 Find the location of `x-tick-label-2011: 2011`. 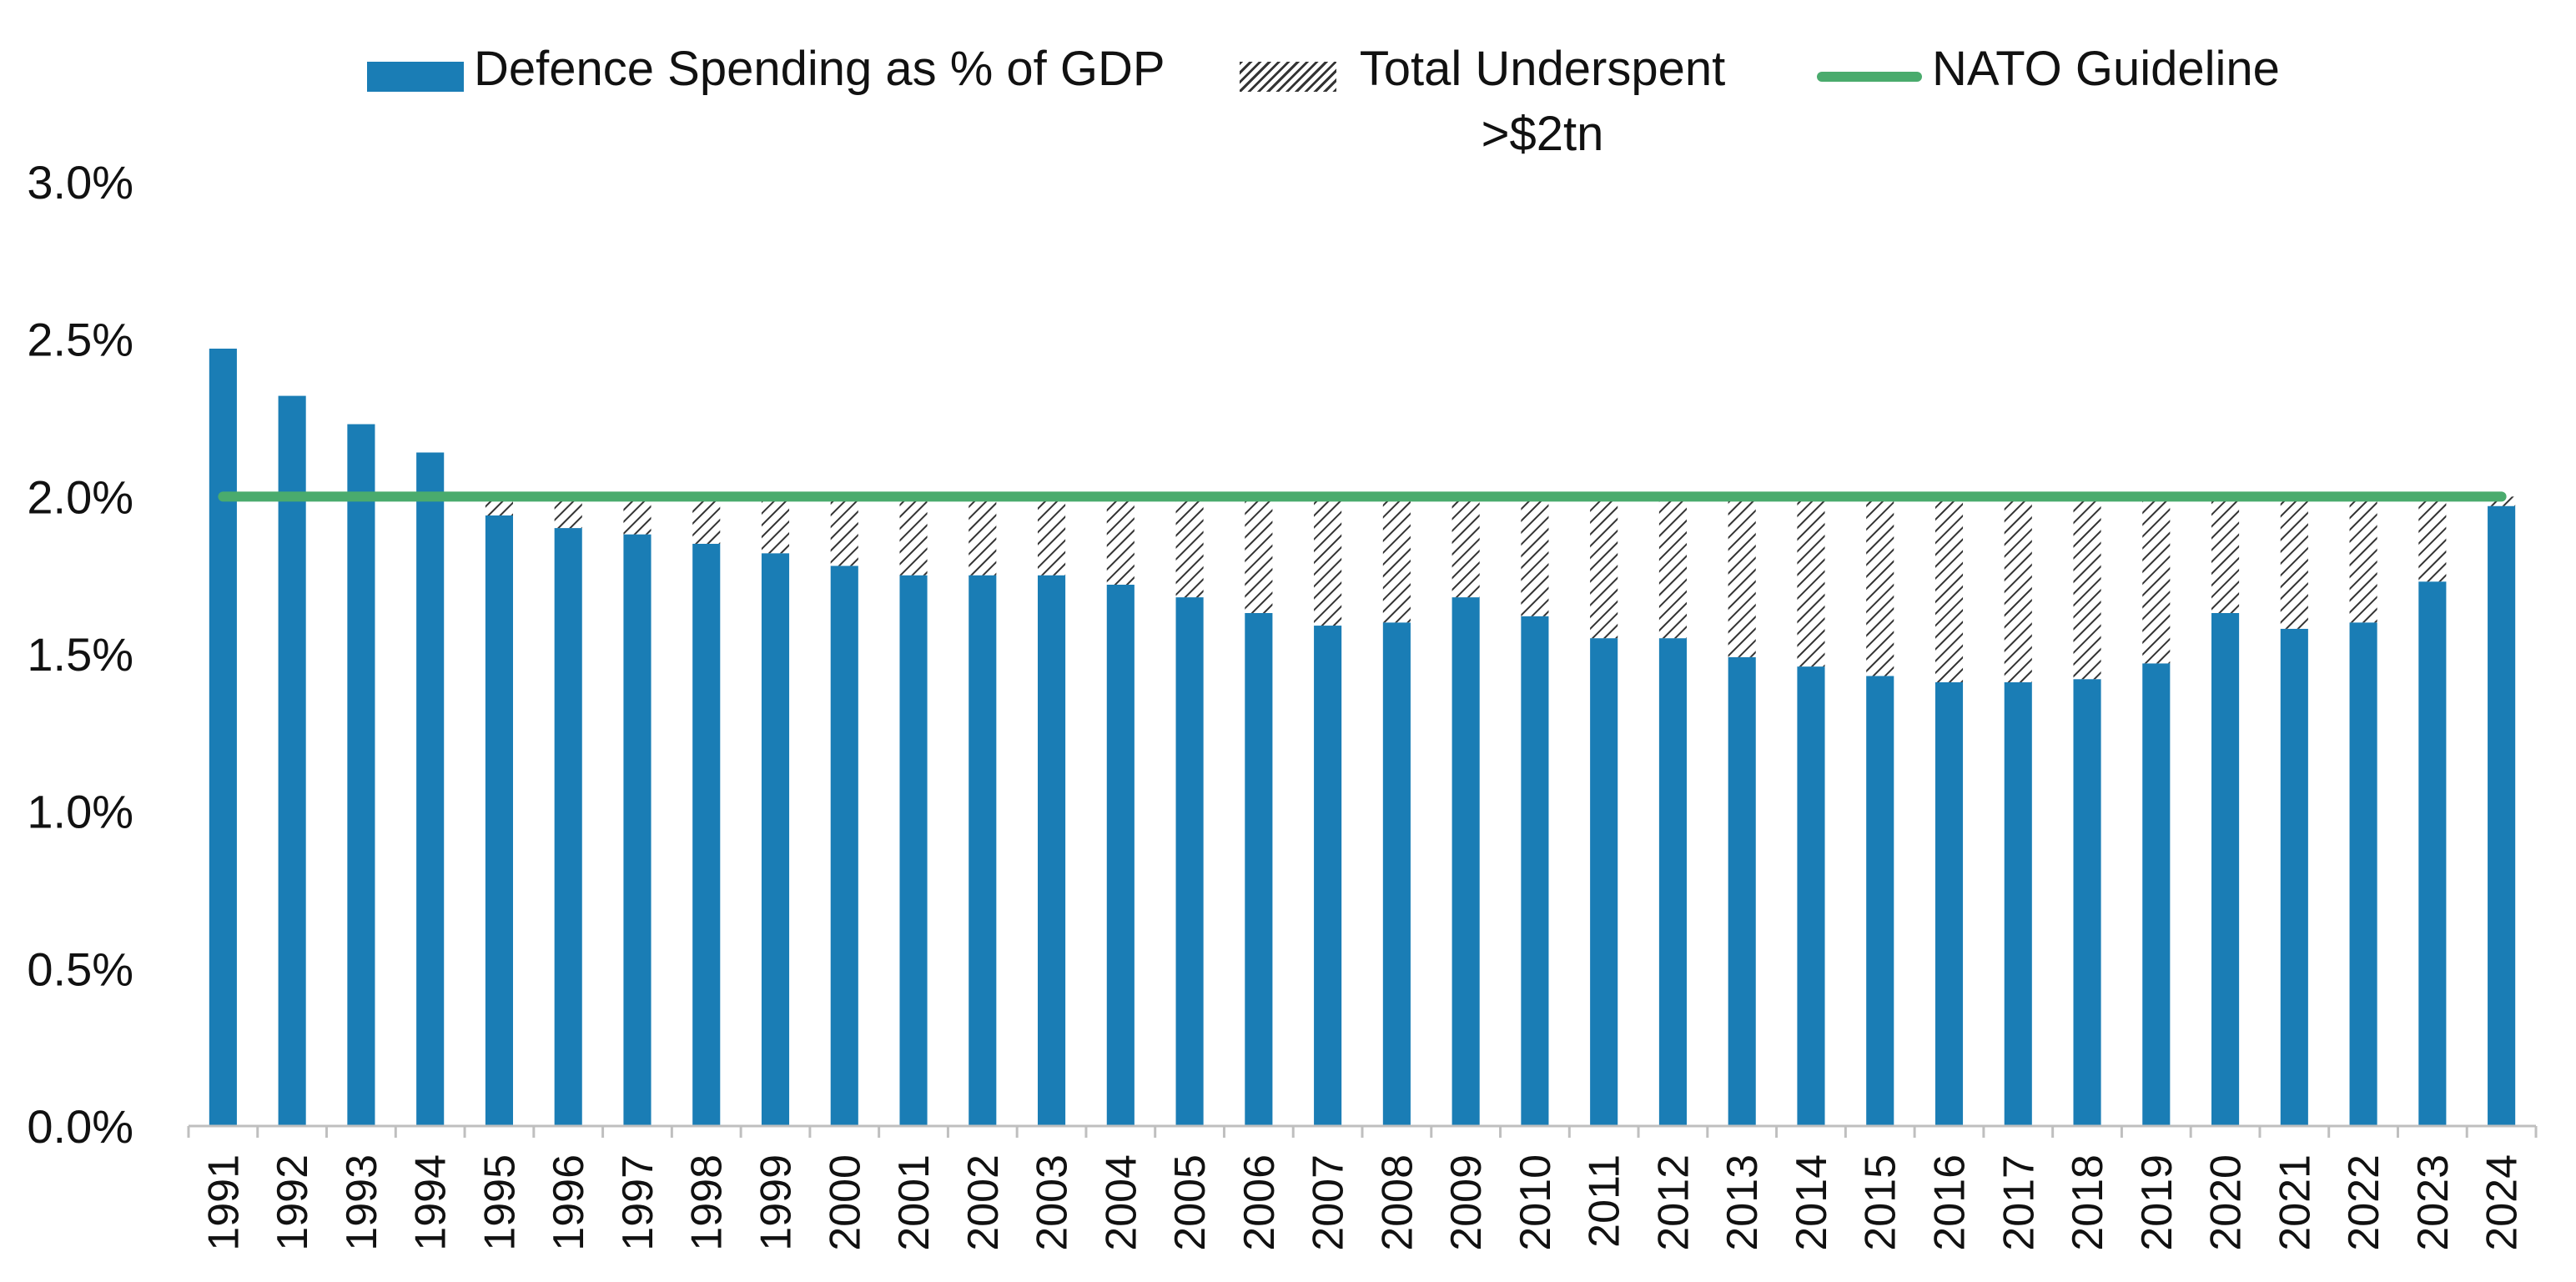

x-tick-label-2011: 2011 is located at coordinates (1605, 1201).